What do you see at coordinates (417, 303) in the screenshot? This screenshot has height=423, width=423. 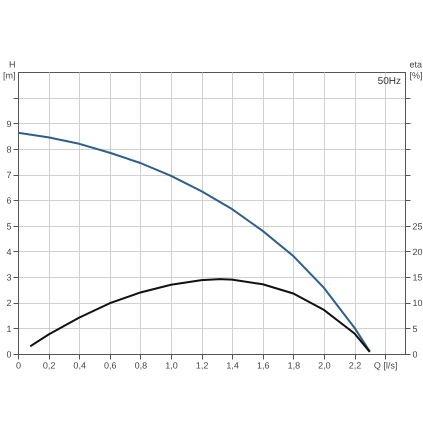 I see `y2-tick-label: 10` at bounding box center [417, 303].